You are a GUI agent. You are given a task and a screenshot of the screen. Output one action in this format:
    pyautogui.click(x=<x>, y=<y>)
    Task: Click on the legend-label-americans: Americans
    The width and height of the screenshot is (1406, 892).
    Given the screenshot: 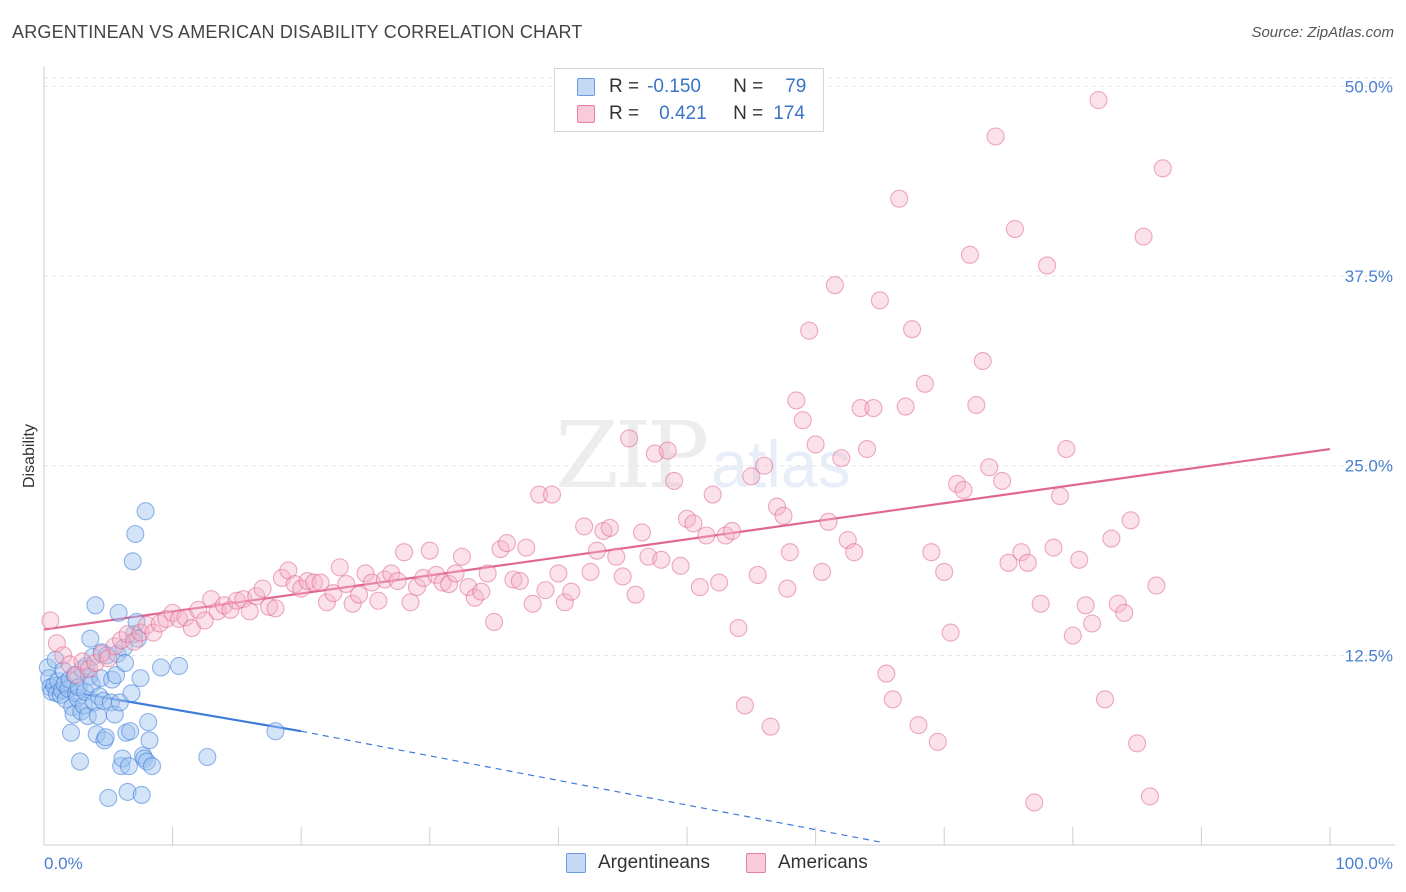 What is the action you would take?
    pyautogui.click(x=823, y=862)
    